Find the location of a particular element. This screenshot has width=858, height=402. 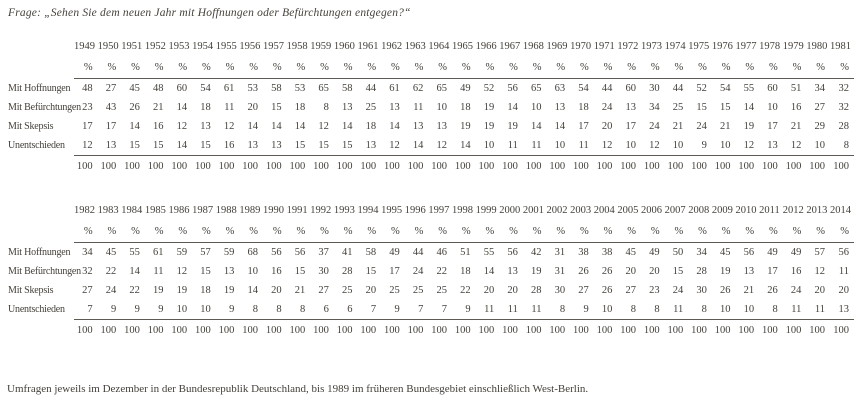

row-label: Mit Hoffnungen is located at coordinates (39, 88).